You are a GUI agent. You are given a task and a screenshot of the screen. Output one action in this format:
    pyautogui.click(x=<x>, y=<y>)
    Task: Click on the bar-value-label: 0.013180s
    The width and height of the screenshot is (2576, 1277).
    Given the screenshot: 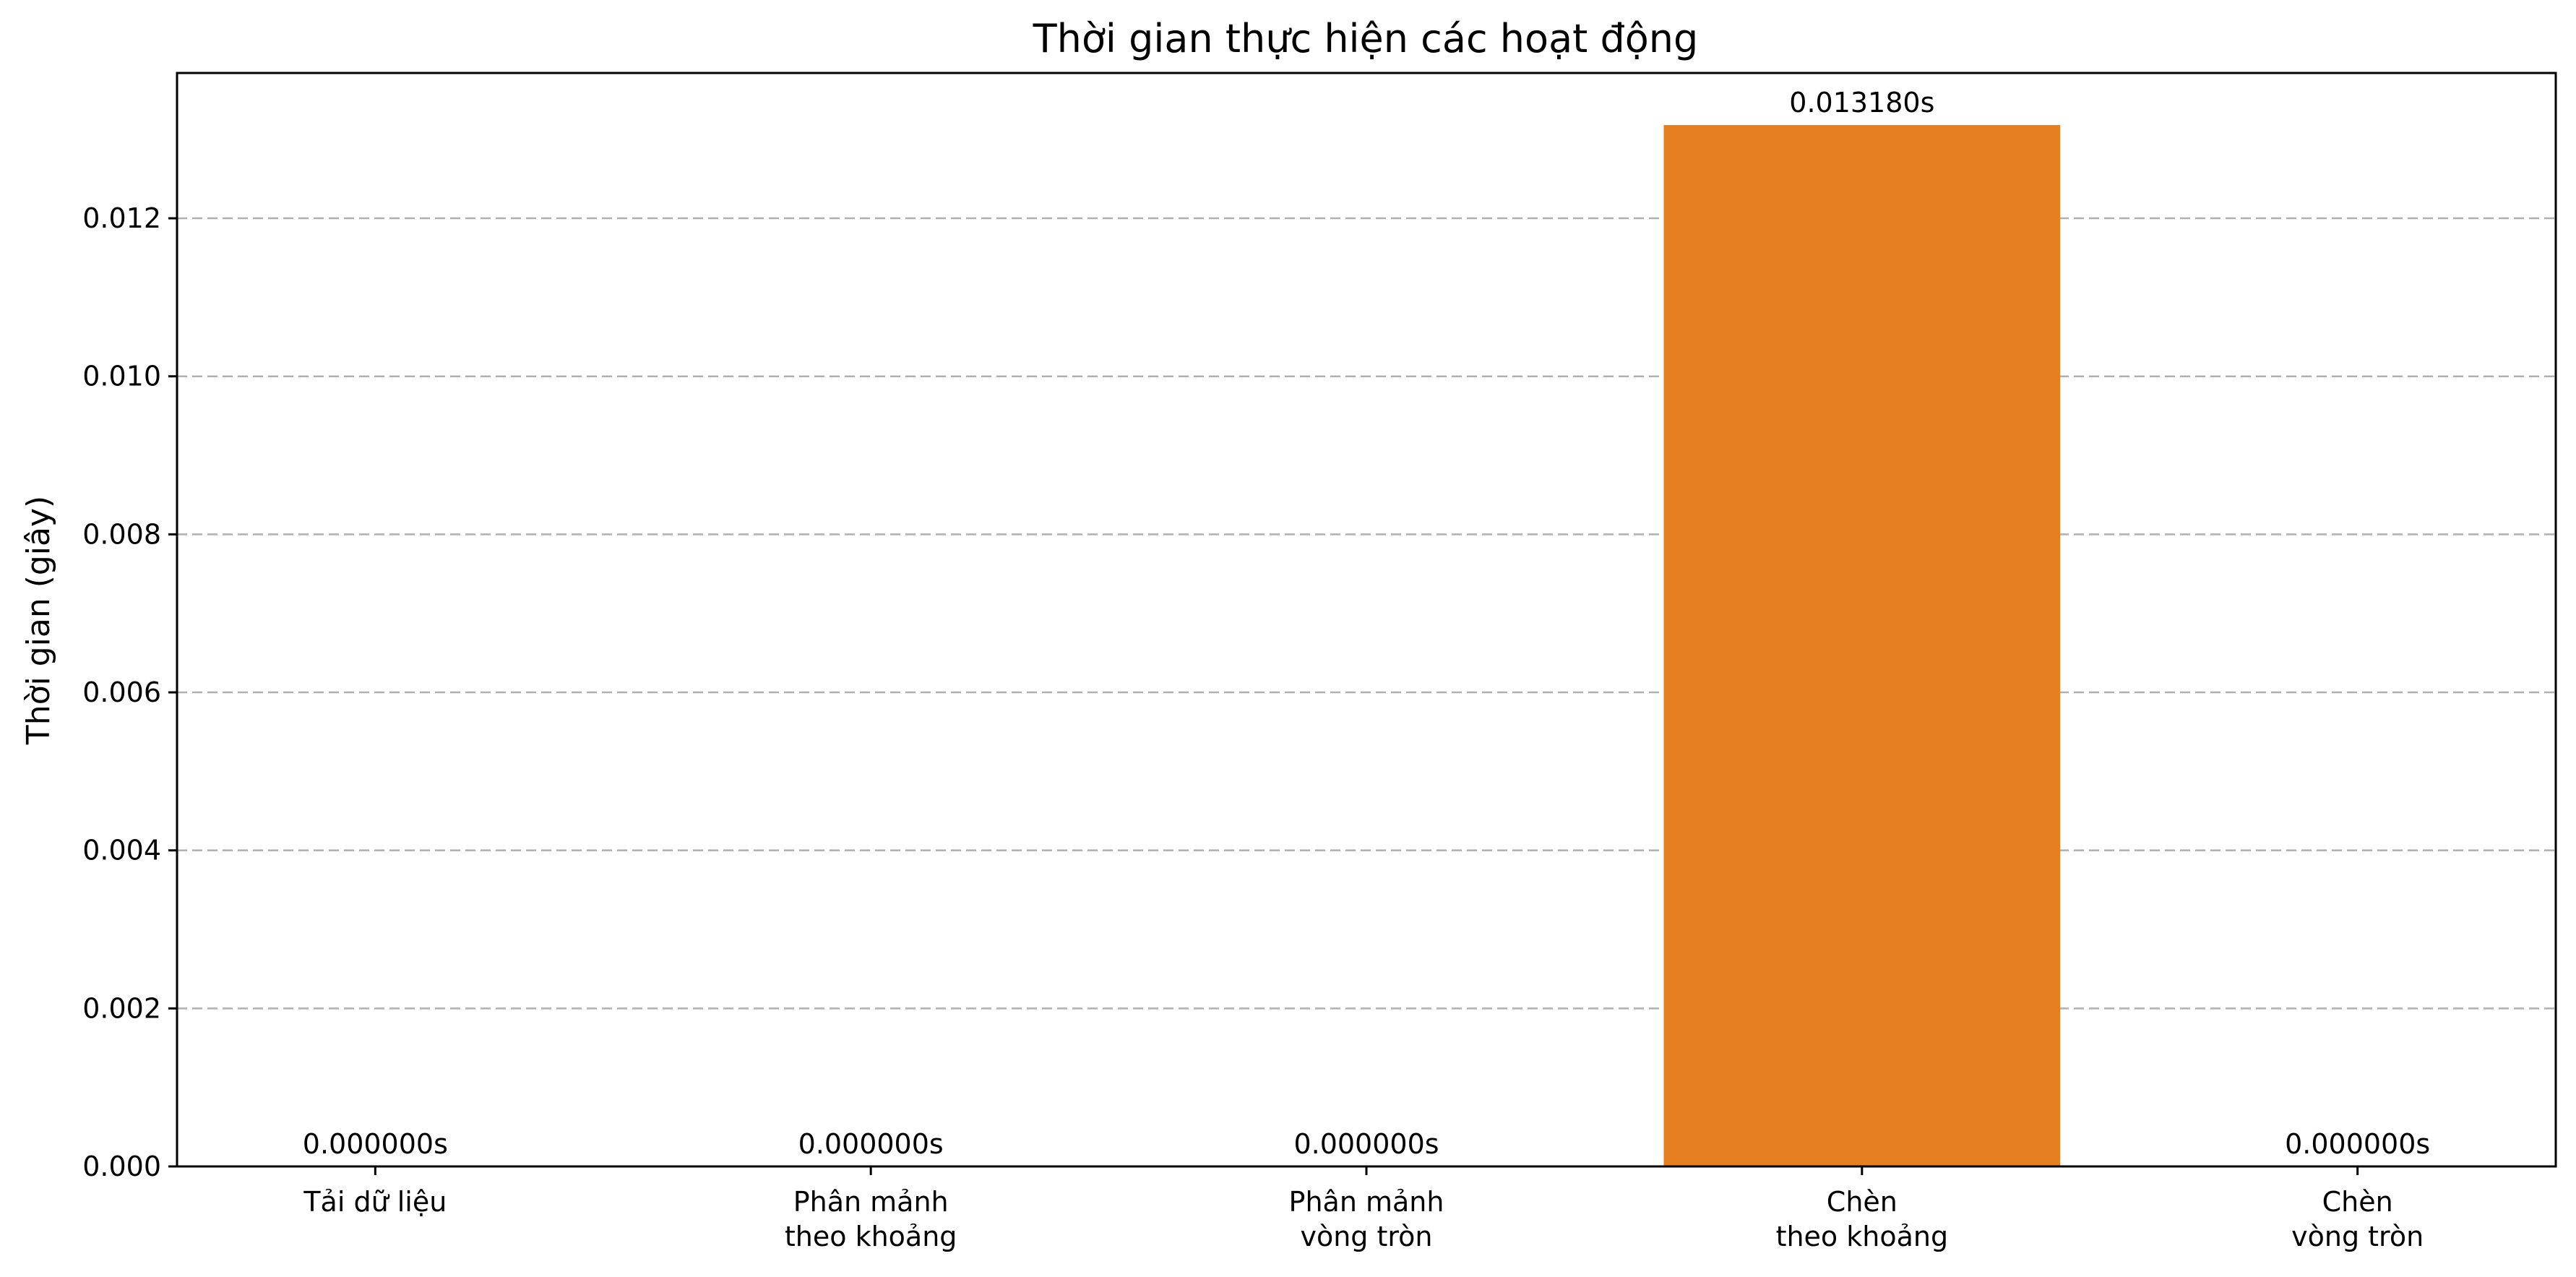 What is the action you would take?
    pyautogui.click(x=1861, y=103)
    